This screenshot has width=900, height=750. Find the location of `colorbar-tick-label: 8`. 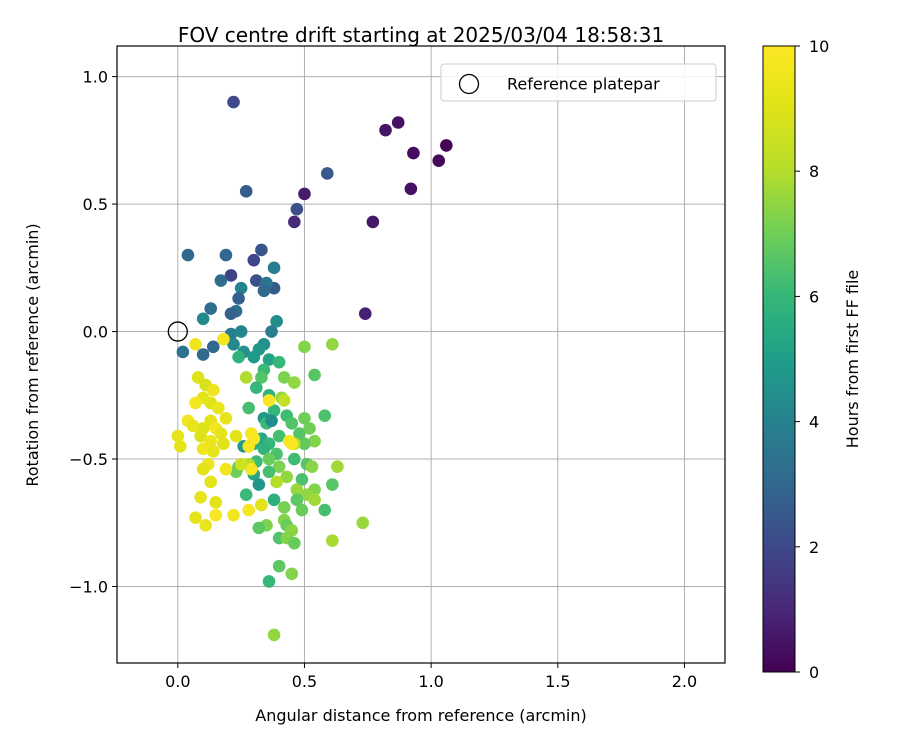

colorbar-tick-label: 8 is located at coordinates (814, 171).